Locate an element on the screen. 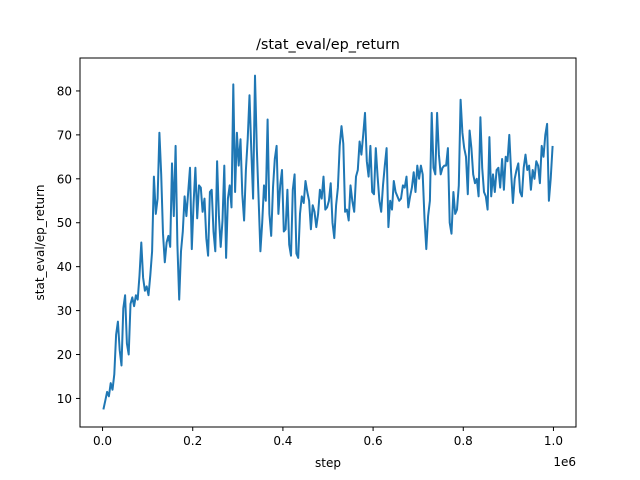 The width and height of the screenshot is (640, 480). y-tick-label: 80 is located at coordinates (64, 91).